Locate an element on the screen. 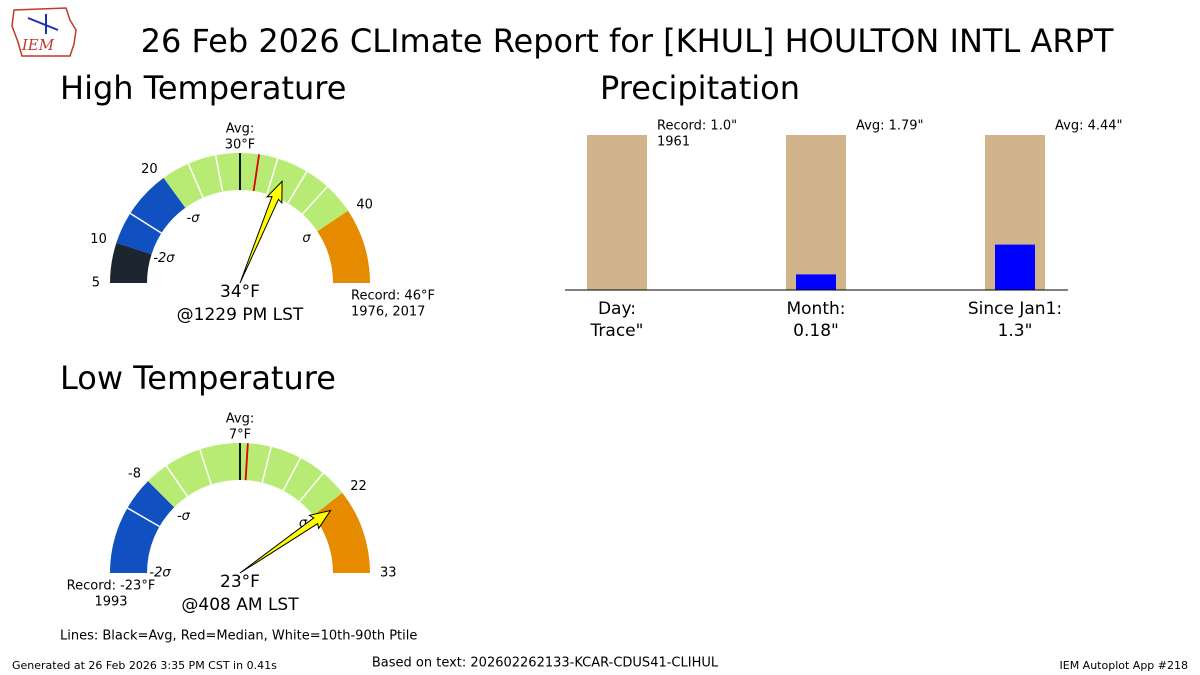  gauge-tick-label: -8 is located at coordinates (134, 474).